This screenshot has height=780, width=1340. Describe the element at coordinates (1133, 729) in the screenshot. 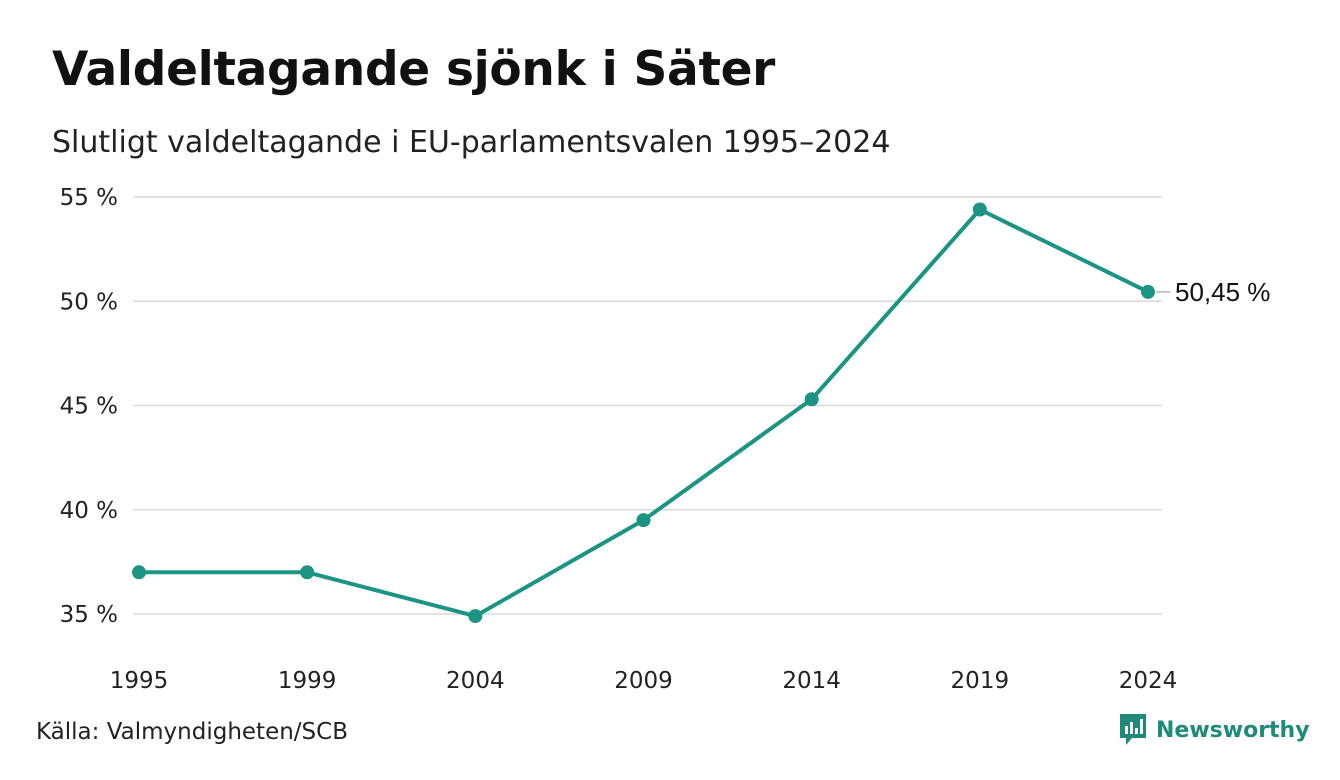

I see `newsworthy-logo-icon` at that location.